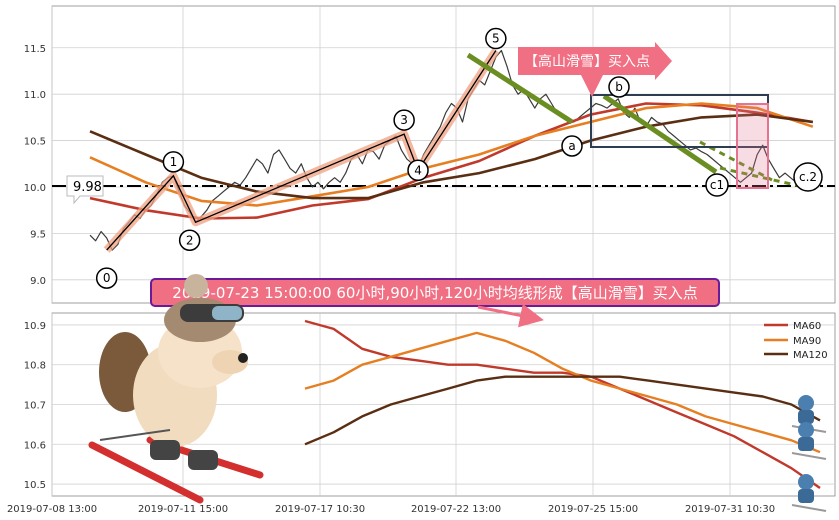 The width and height of the screenshot is (839, 520). I want to click on trend-tail, so click(760, 177).